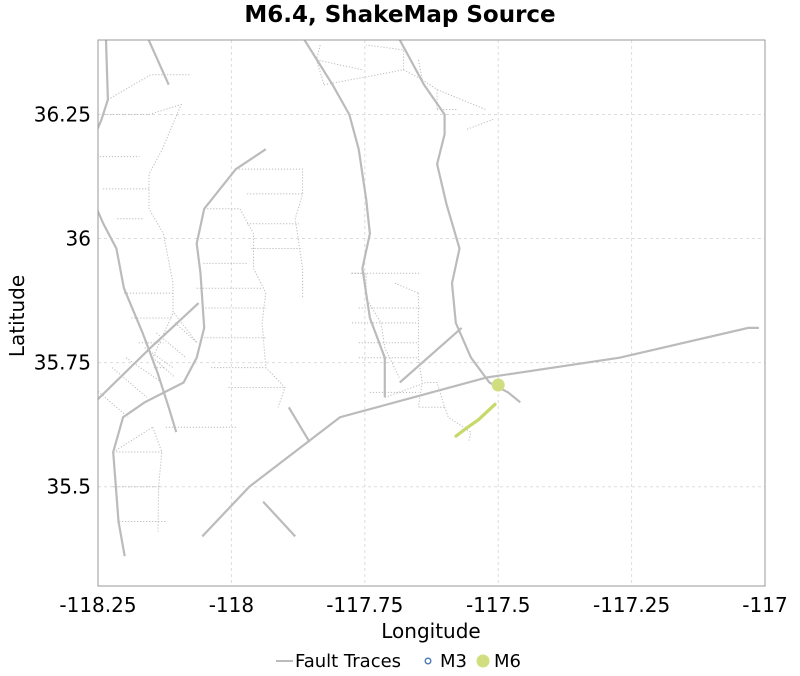  Describe the element at coordinates (399, 15) in the screenshot. I see `chart-title: M6.4, ShakeMap Source` at that location.